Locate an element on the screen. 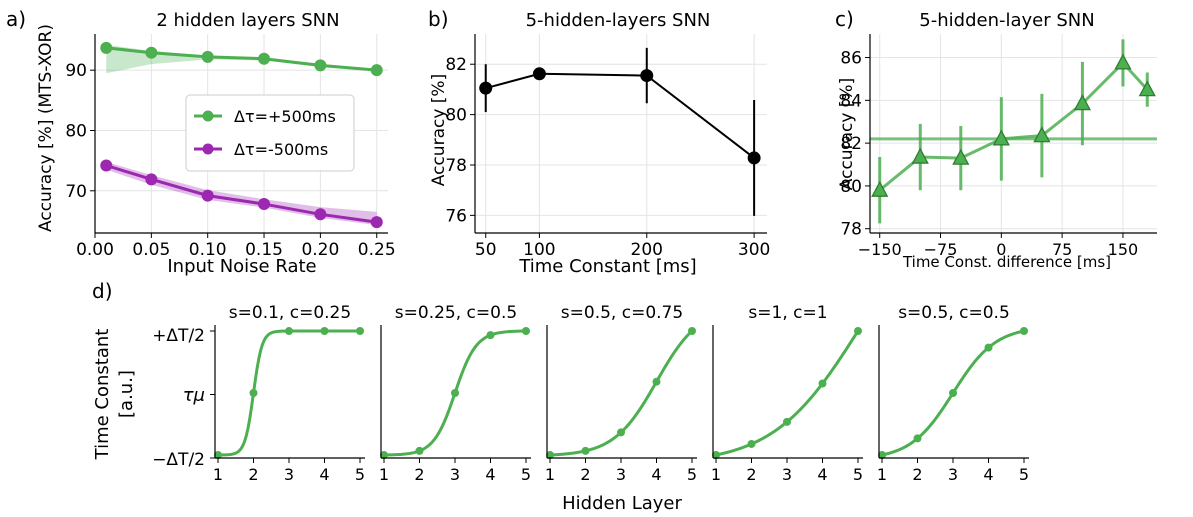 The width and height of the screenshot is (1193, 517). y-tick-label: 70 is located at coordinates (76, 192).